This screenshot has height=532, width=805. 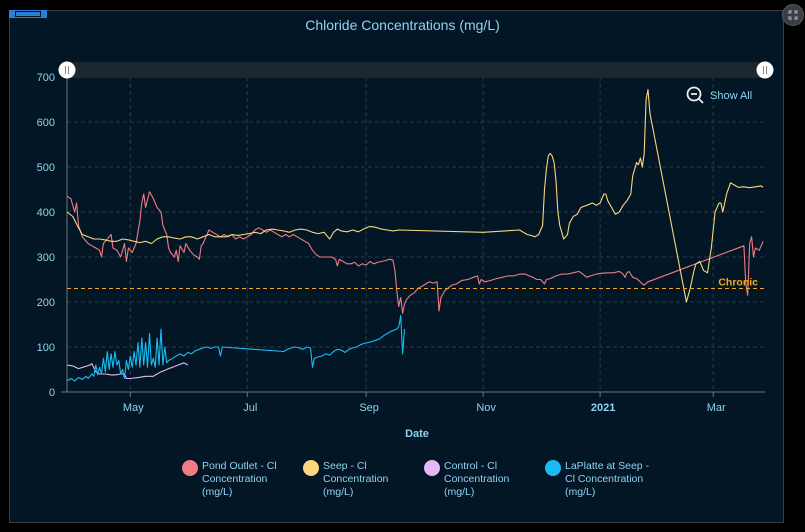 I want to click on y-tick-label: 700, so click(x=46, y=78).